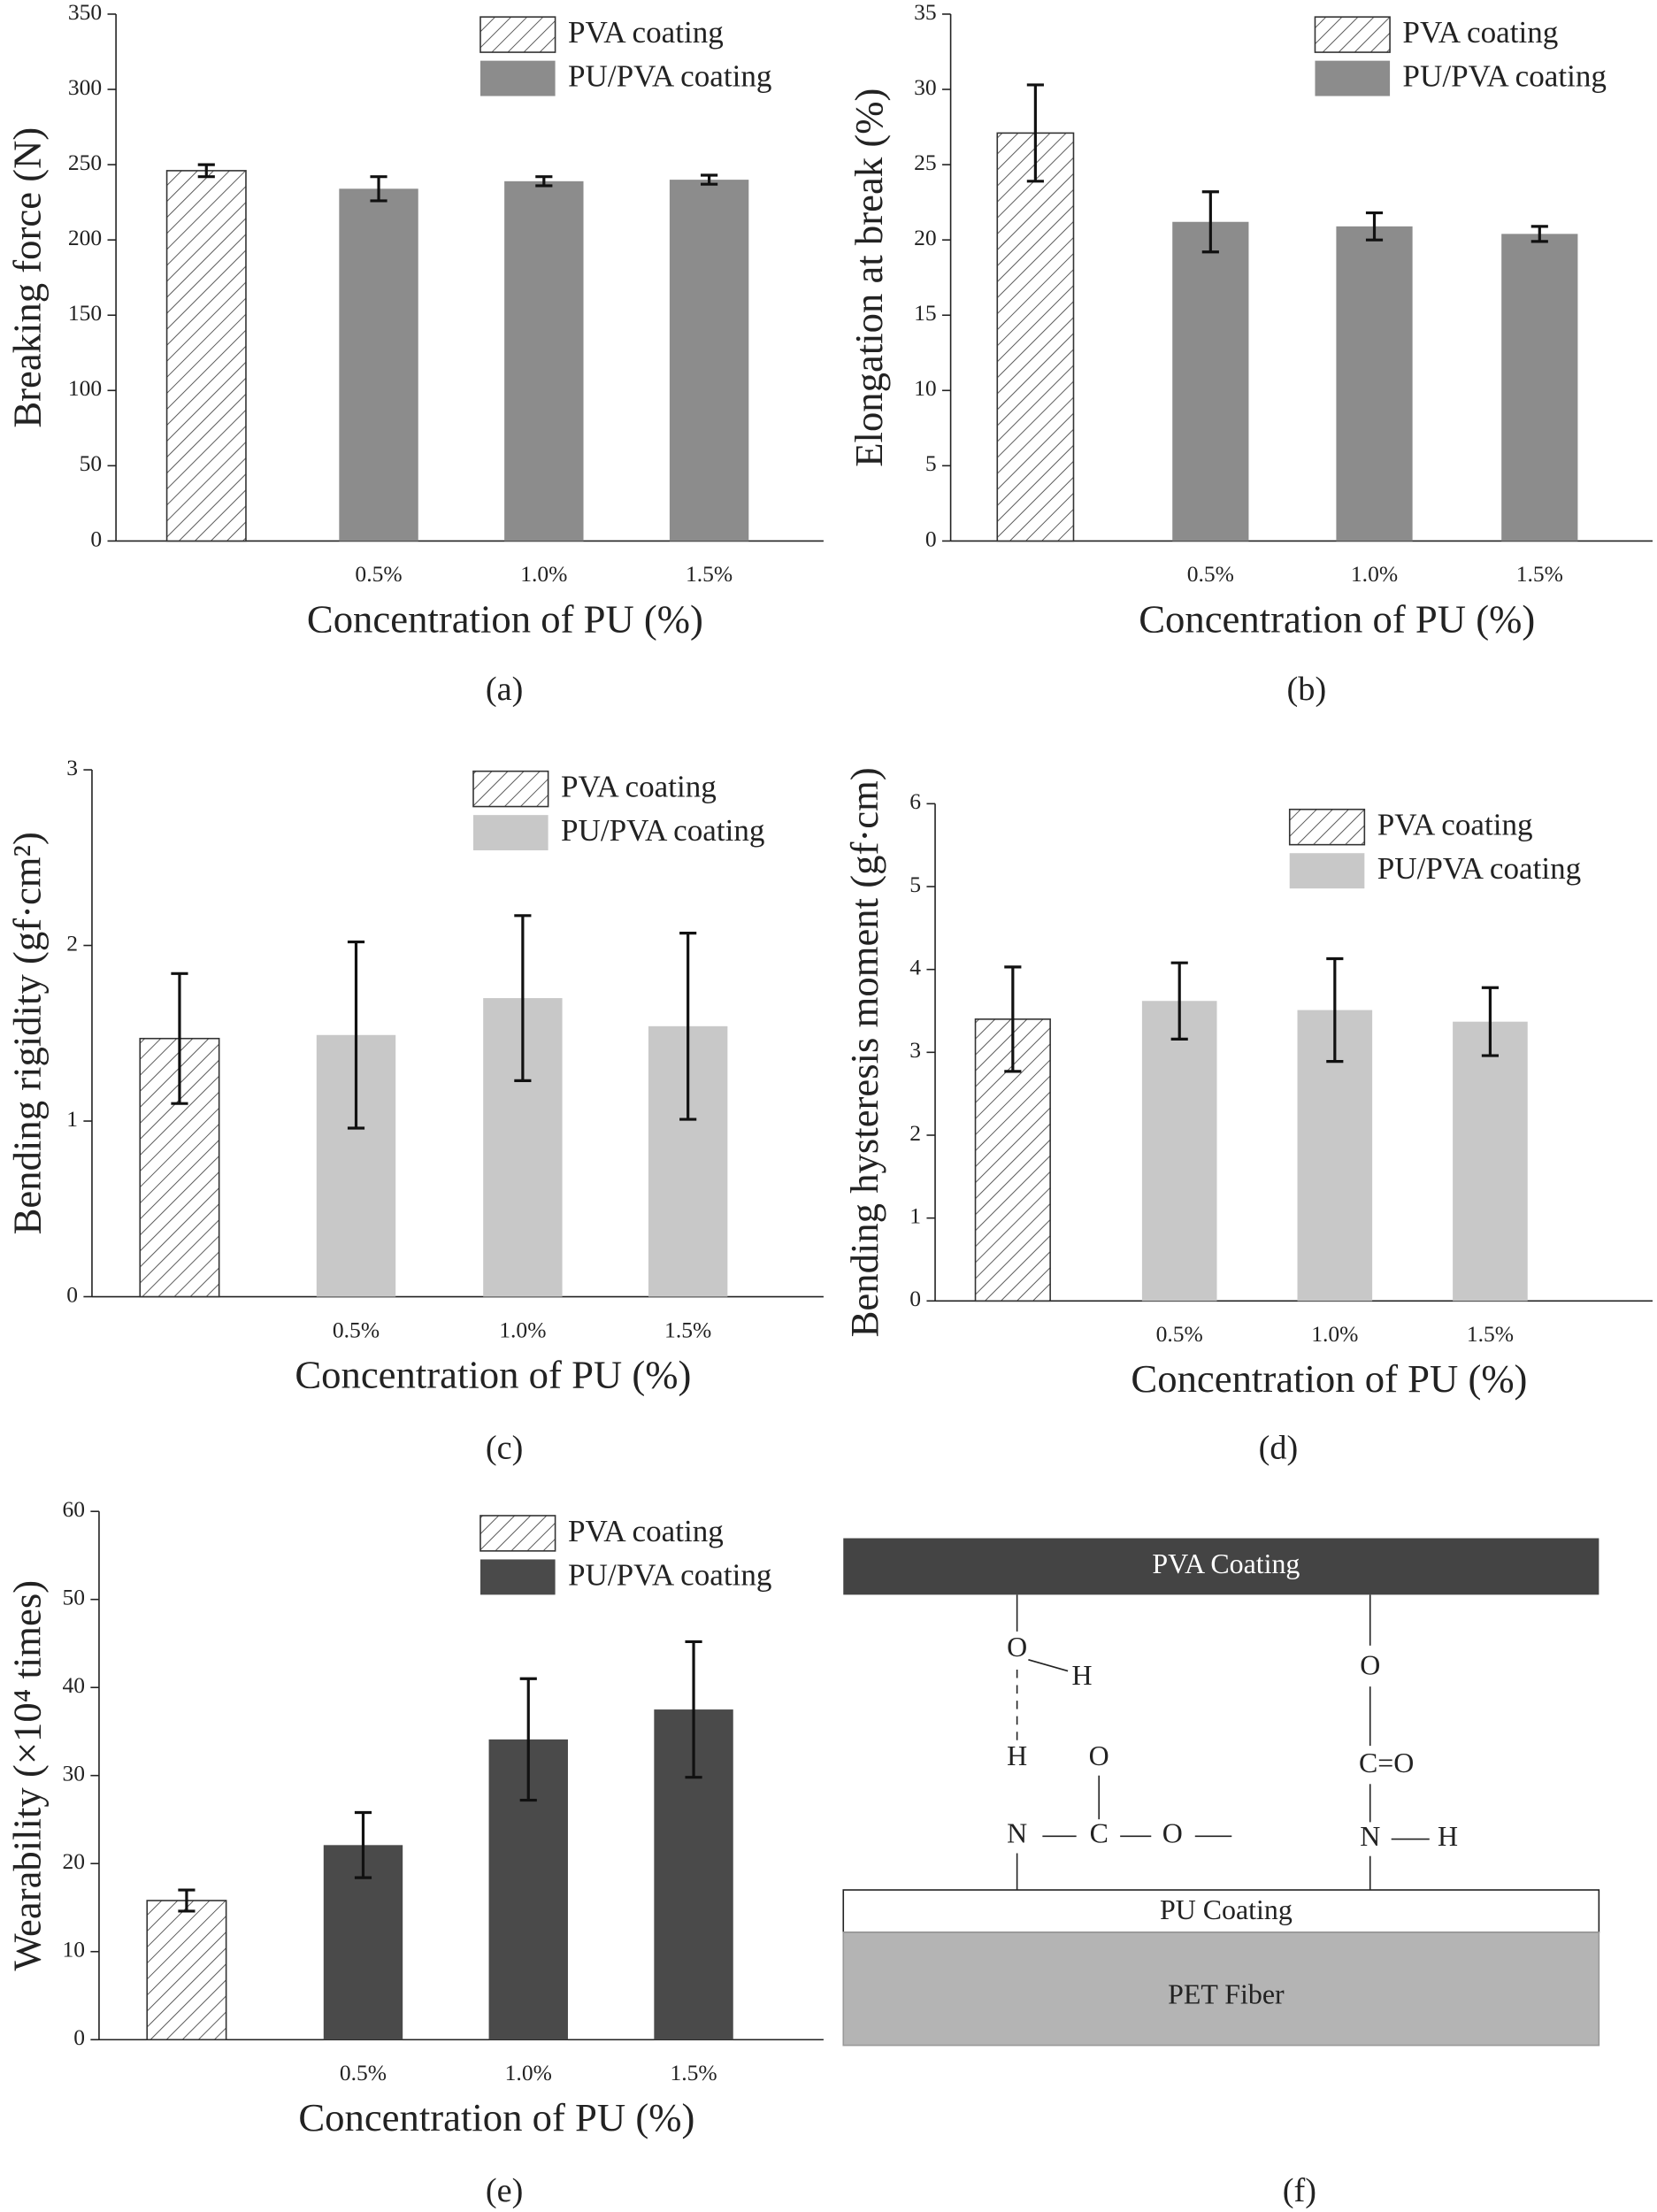 The width and height of the screenshot is (1657, 2212). Describe the element at coordinates (1289, 1053) in the screenshot. I see `axes` at that location.